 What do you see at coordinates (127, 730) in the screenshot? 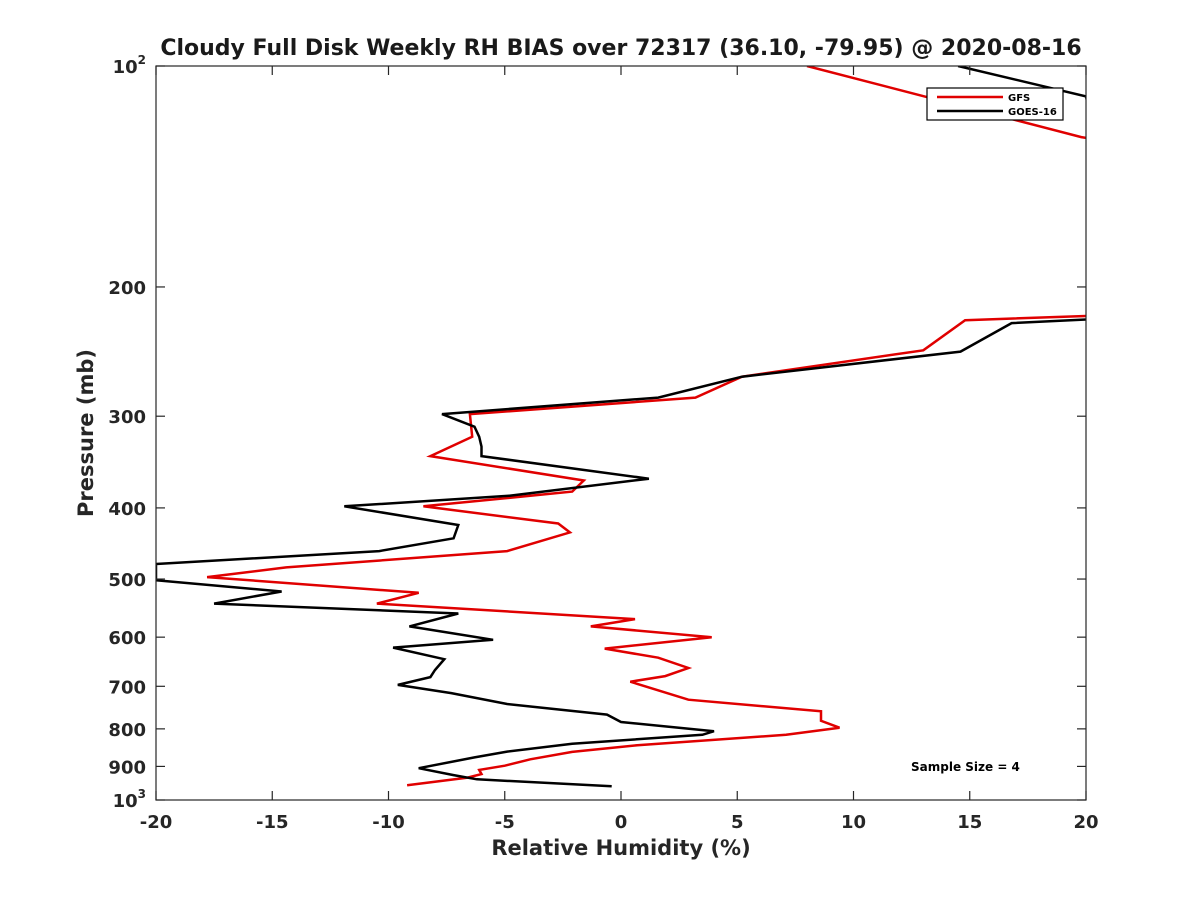
I see `y-tick-label: 800` at bounding box center [127, 730].